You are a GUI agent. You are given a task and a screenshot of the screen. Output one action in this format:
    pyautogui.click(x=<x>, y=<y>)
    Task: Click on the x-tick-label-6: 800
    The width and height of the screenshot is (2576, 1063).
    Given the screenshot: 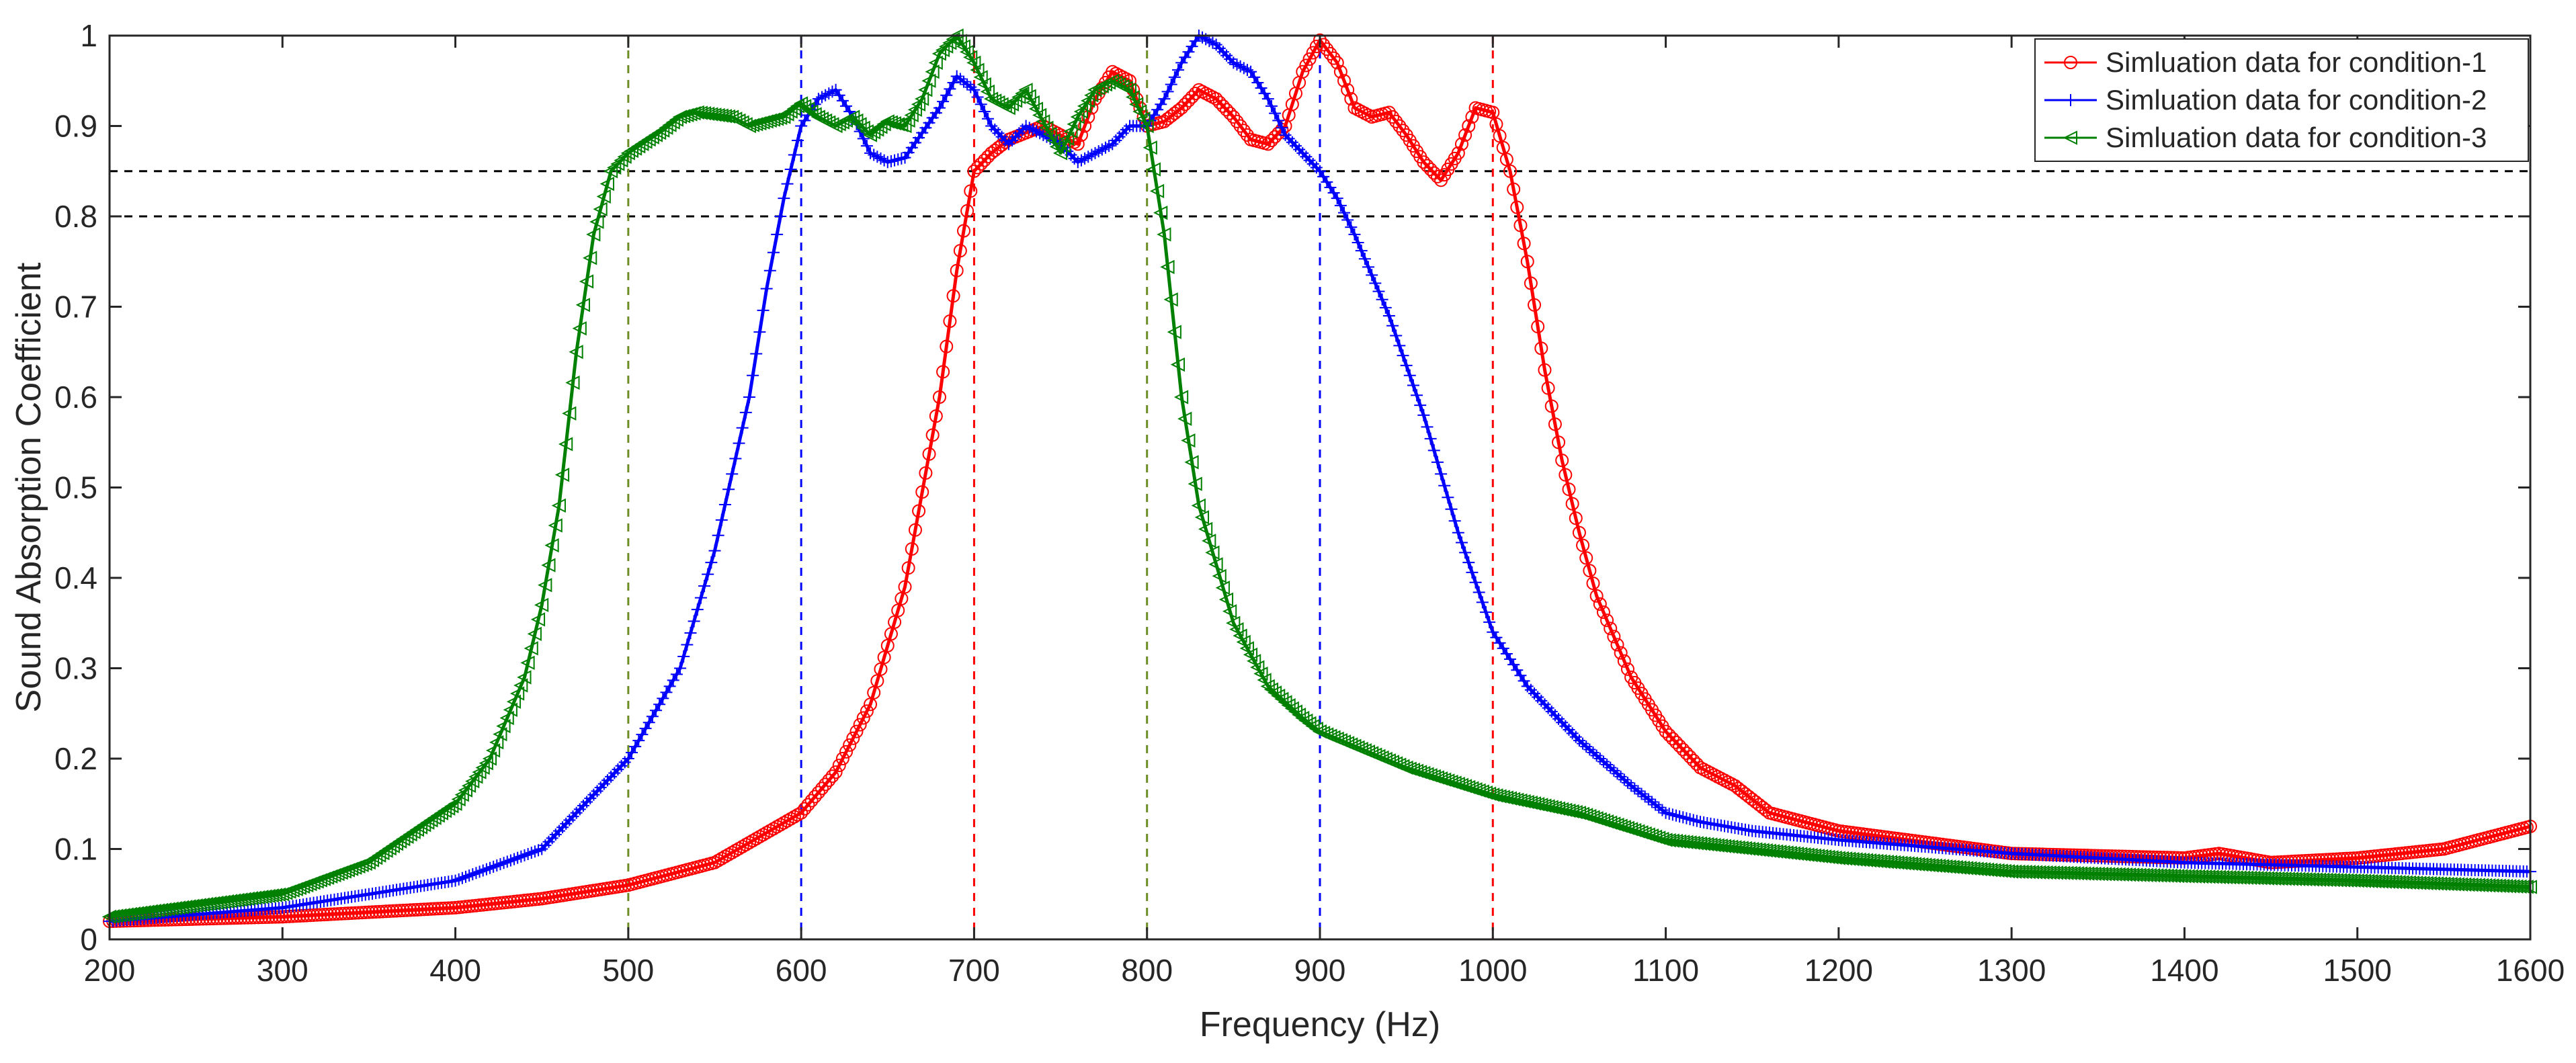 What is the action you would take?
    pyautogui.click(x=1147, y=970)
    